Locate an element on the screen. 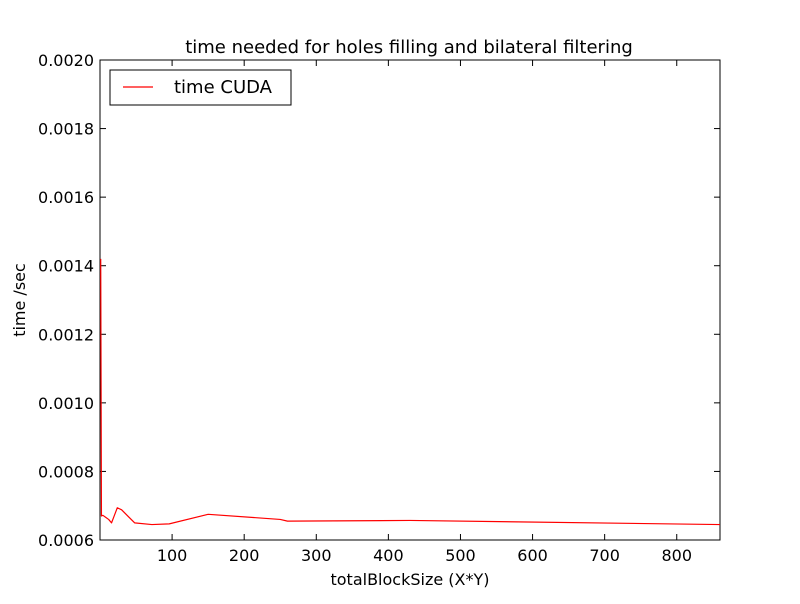 The height and width of the screenshot is (604, 800). y-axis-label: time /sec is located at coordinates (19, 300).